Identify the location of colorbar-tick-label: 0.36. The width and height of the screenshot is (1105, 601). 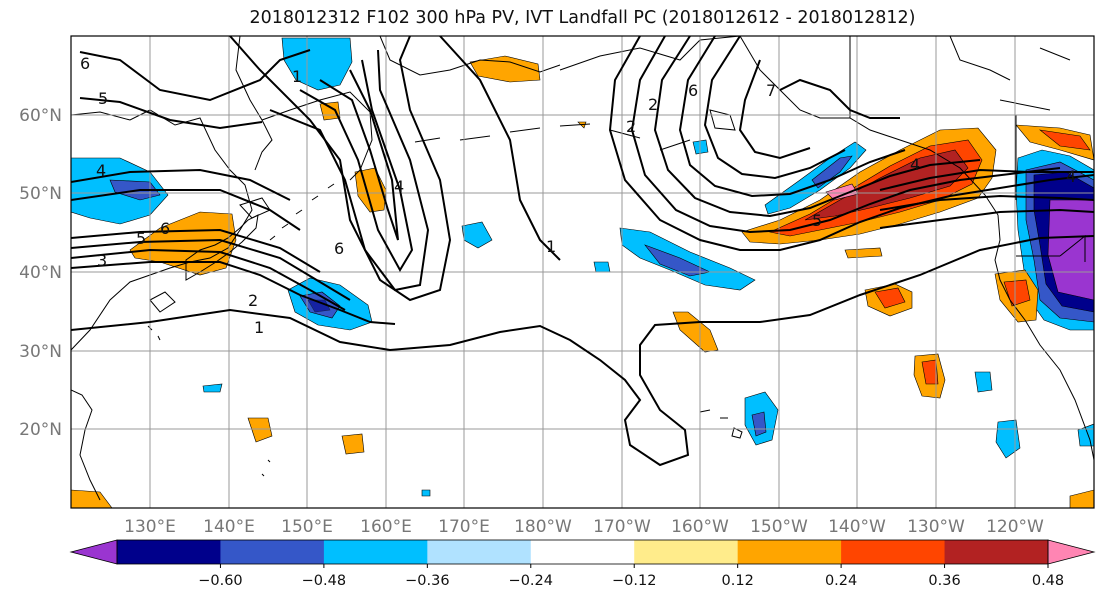
(944, 581).